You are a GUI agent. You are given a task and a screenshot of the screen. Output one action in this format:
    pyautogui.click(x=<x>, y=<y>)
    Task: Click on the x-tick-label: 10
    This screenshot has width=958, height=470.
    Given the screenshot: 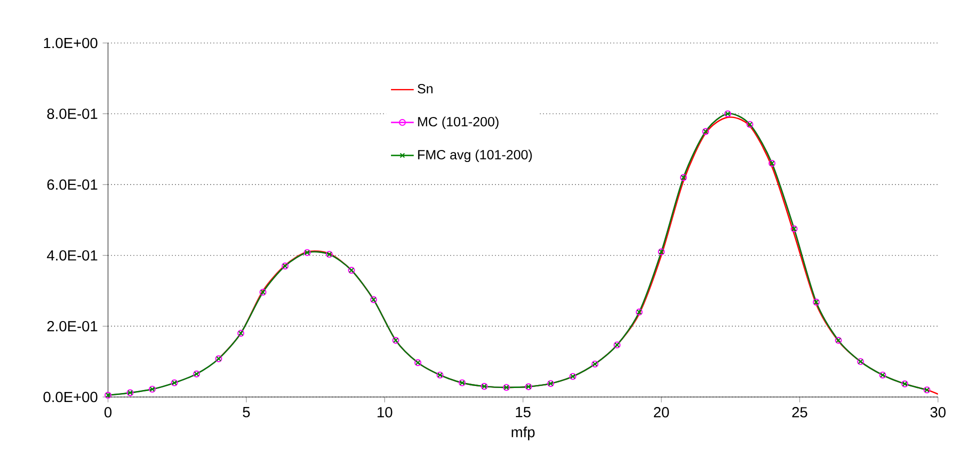 What is the action you would take?
    pyautogui.click(x=385, y=412)
    